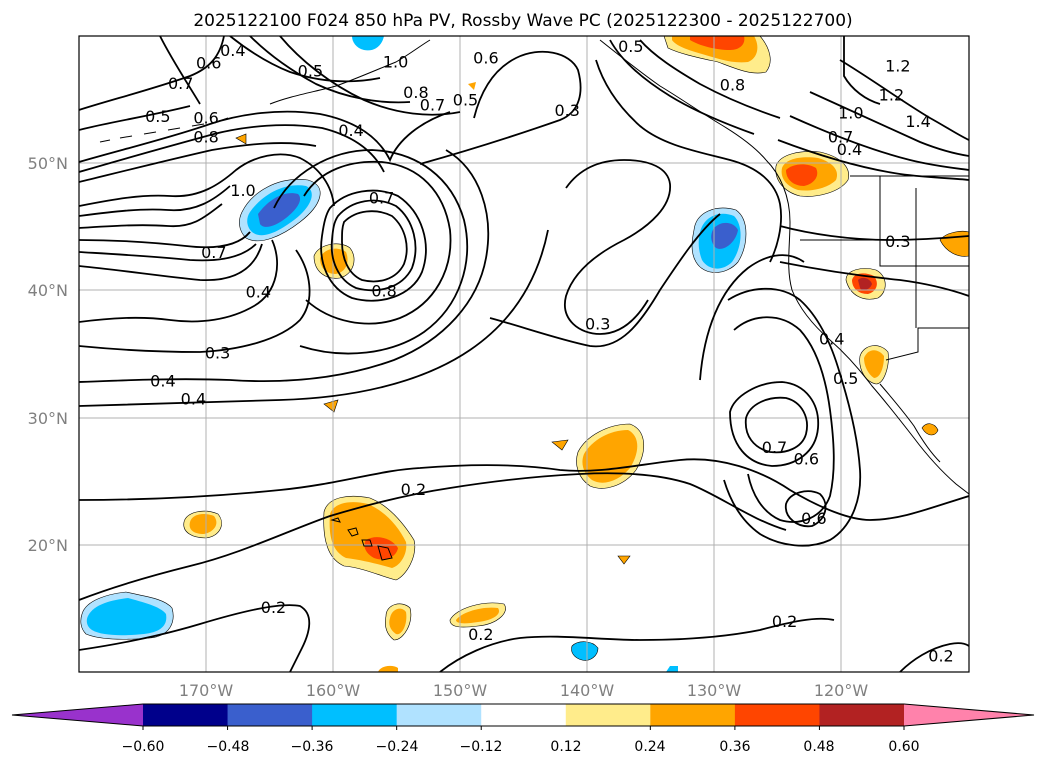 The image size is (1047, 765). What do you see at coordinates (560, 445) in the screenshot?
I see `pos-anomaly-small-a` at bounding box center [560, 445].